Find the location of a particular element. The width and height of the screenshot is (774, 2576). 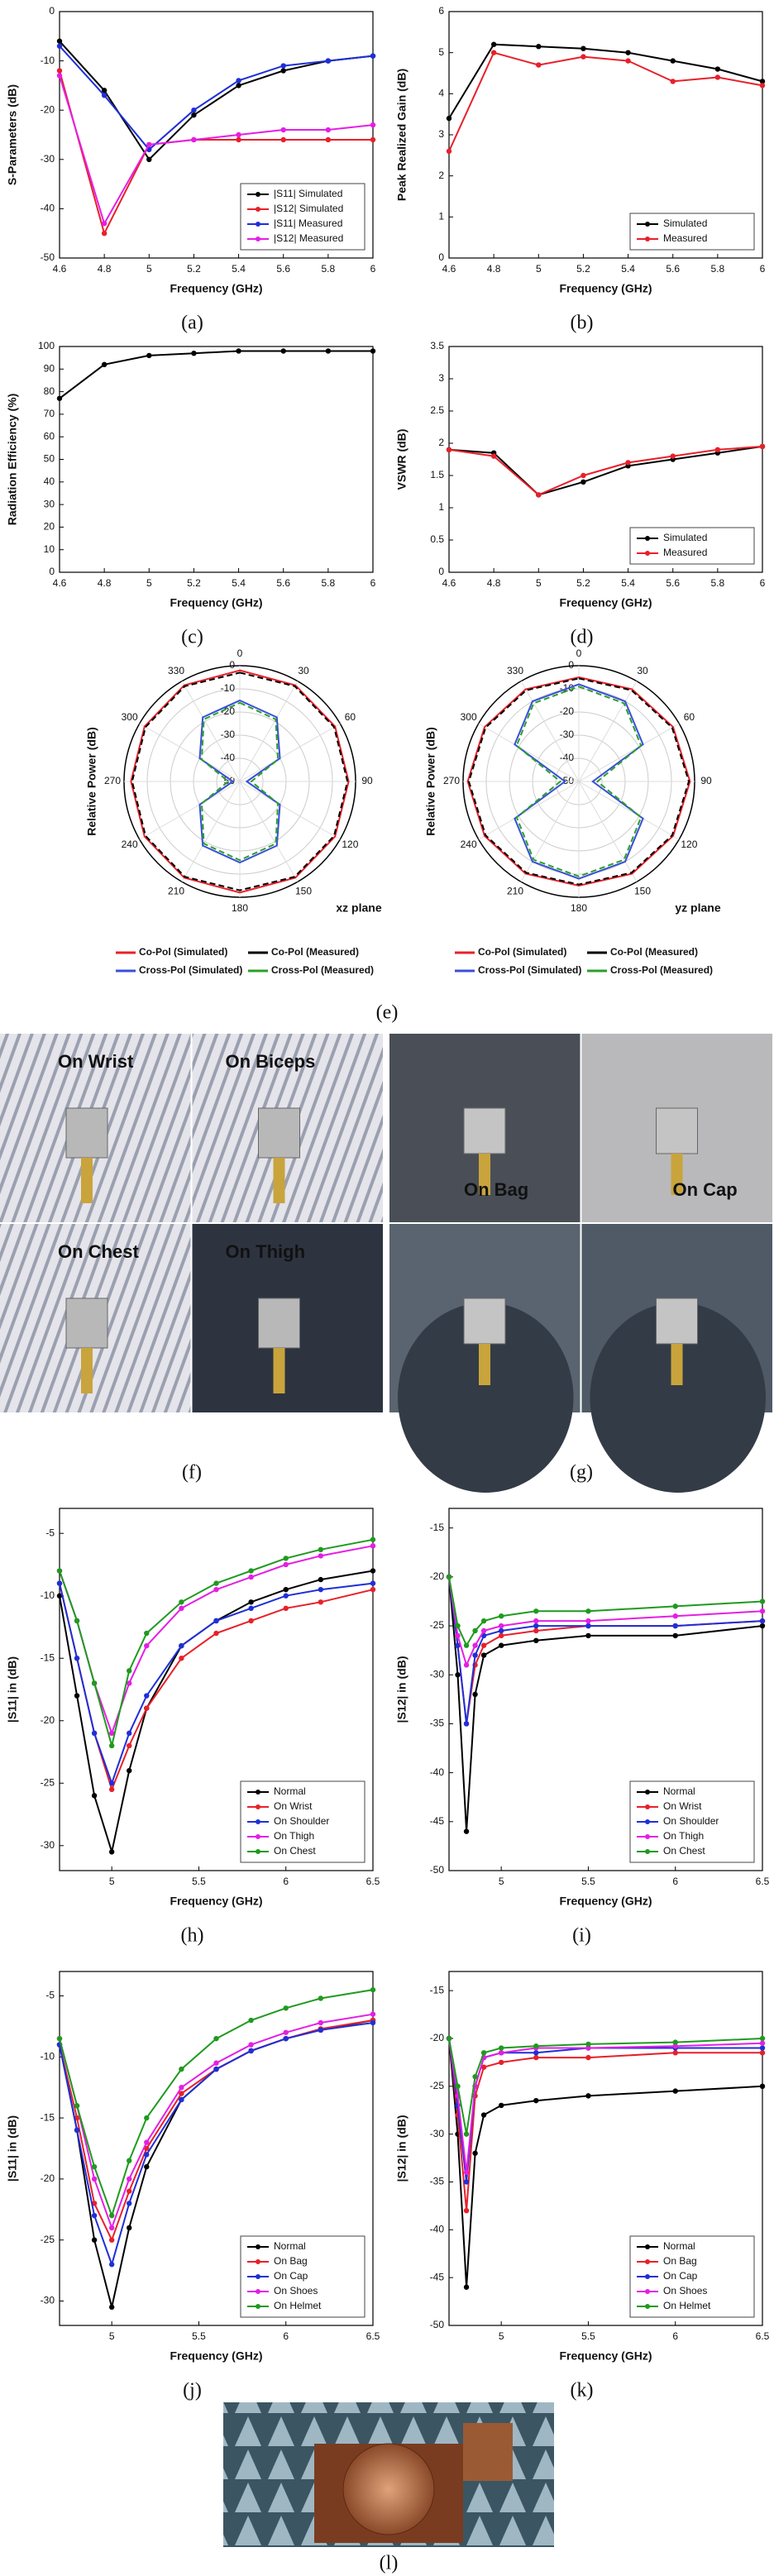

y-axis-label: Peak Realized Gain (dB) is located at coordinates (401, 135).